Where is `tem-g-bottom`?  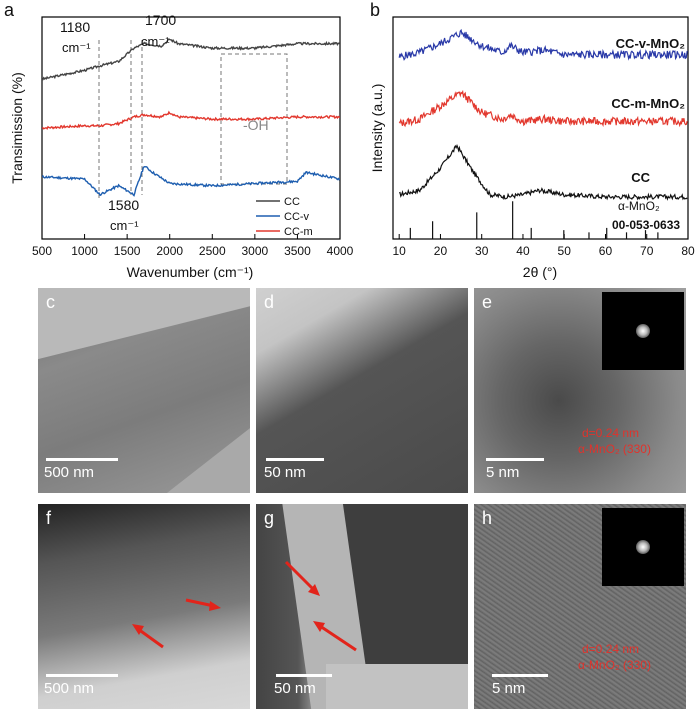
tem-g-bottom is located at coordinates (397, 686).